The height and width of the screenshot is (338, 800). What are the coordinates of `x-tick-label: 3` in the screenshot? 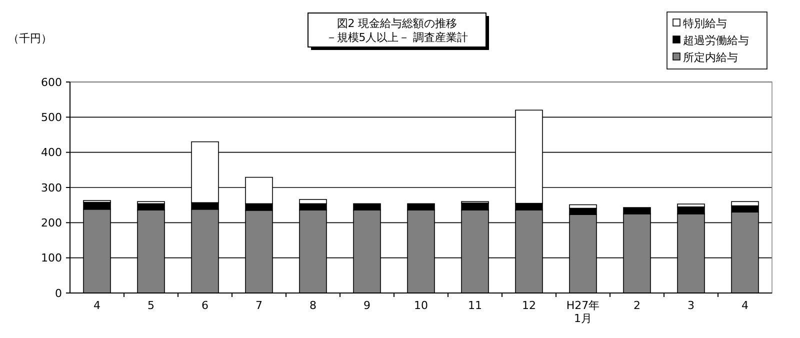 It's located at (691, 305).